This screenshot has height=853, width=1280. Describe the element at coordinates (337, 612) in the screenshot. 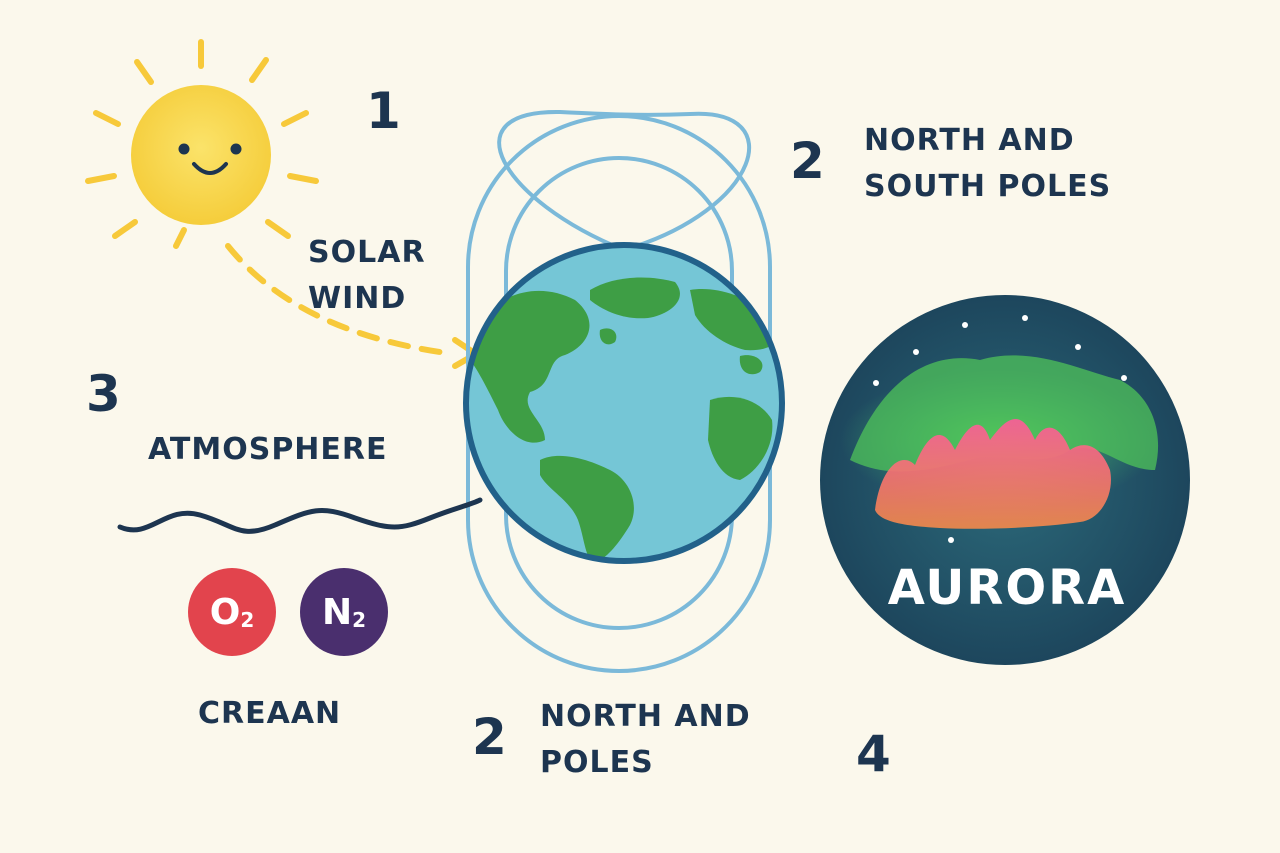

I see `nitrogen-symbol: N` at that location.